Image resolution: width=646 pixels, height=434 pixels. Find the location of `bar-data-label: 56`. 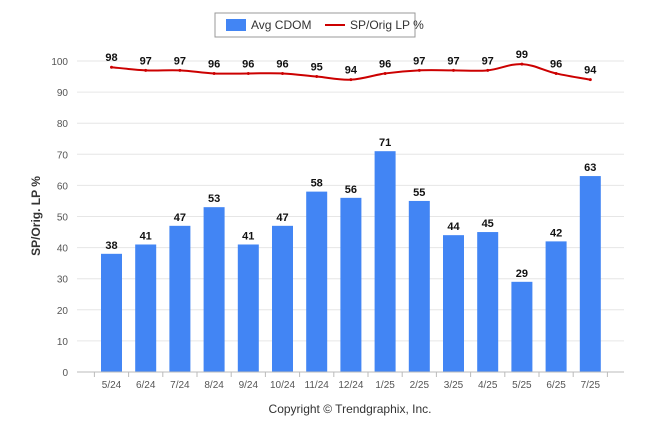

bar-data-label: 56 is located at coordinates (351, 190).